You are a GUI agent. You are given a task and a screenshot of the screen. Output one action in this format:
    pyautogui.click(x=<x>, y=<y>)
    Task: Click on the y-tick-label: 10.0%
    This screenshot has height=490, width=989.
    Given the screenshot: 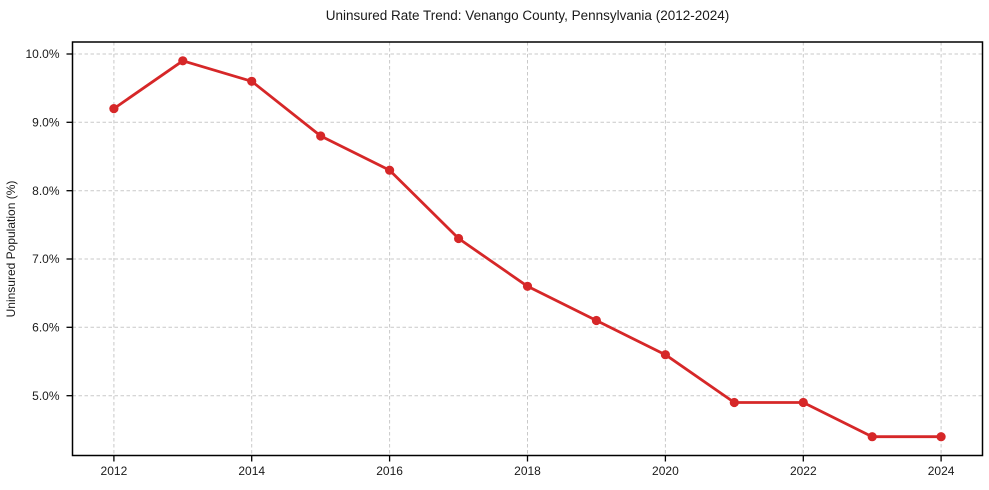 What is the action you would take?
    pyautogui.click(x=42, y=54)
    